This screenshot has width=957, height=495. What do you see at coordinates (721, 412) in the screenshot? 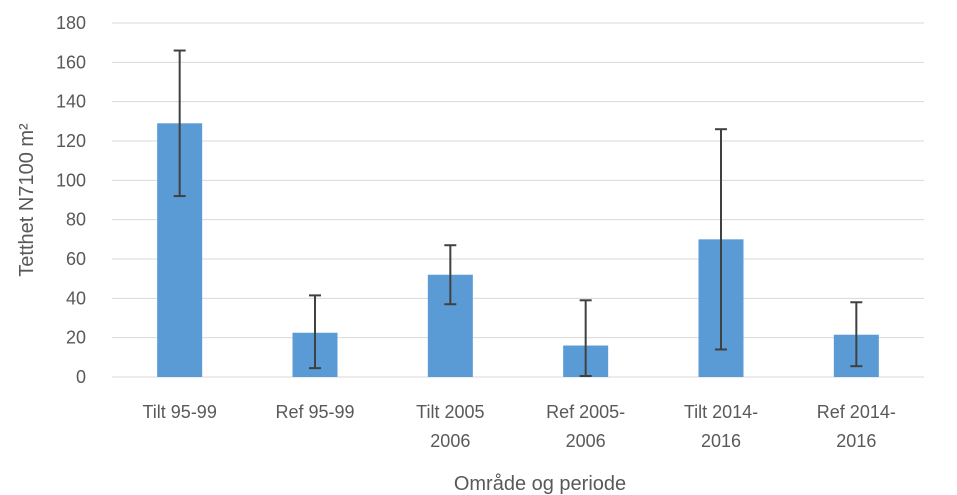
I see `x-tick-label: Tilt 2014-` at bounding box center [721, 412].